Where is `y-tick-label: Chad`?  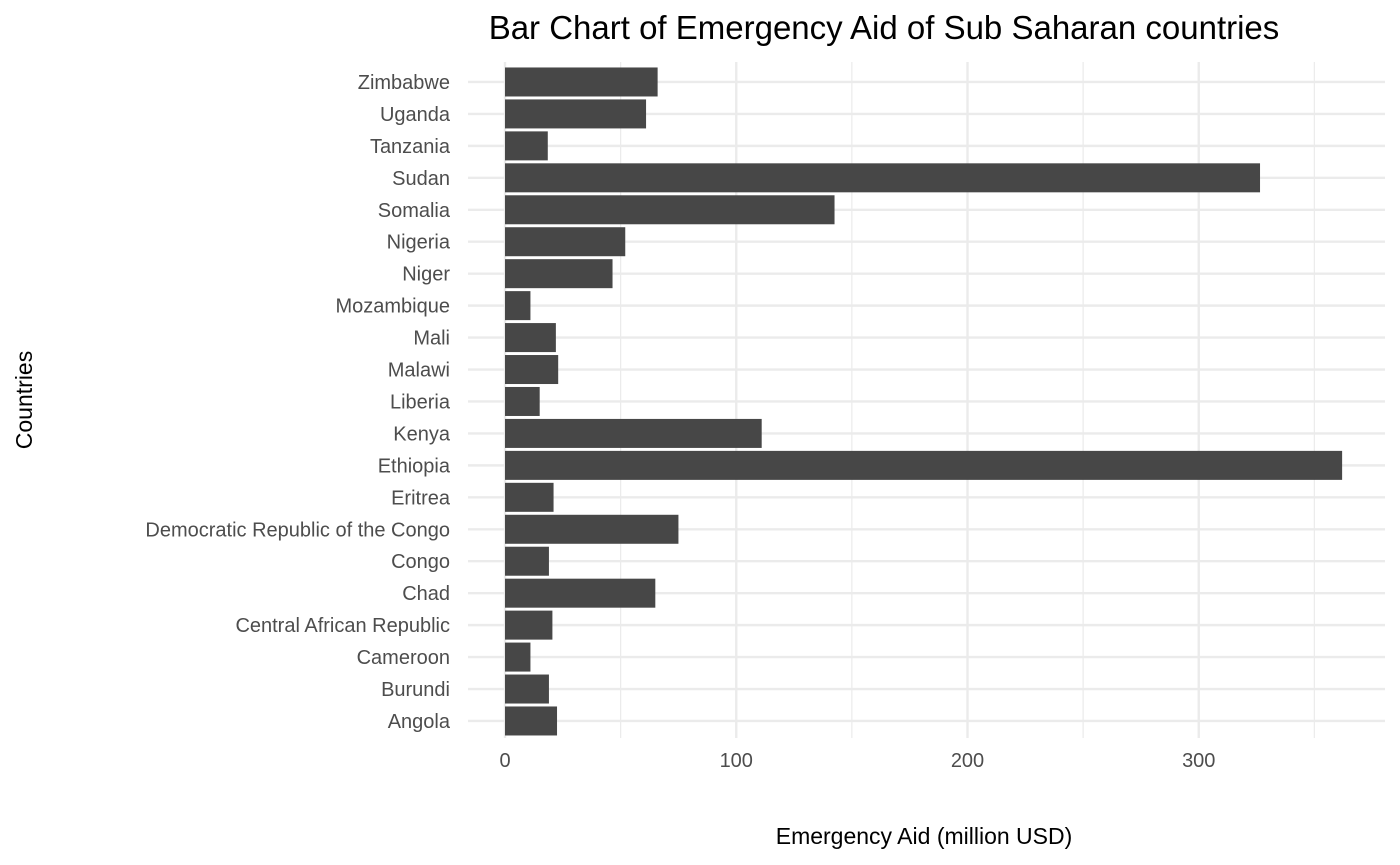 y-tick-label: Chad is located at coordinates (426, 594).